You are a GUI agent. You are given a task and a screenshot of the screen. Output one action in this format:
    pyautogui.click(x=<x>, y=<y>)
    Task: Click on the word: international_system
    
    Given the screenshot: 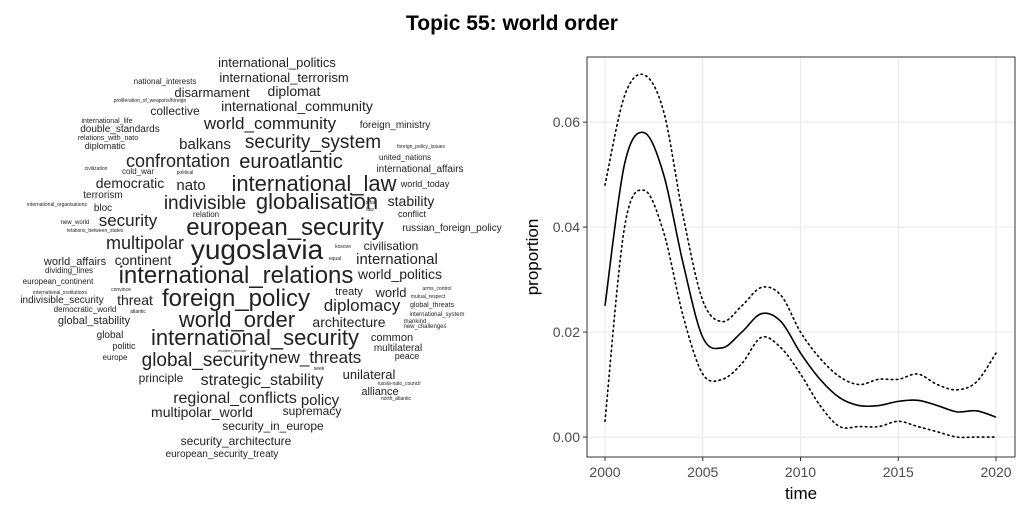 What is the action you would take?
    pyautogui.click(x=436, y=315)
    